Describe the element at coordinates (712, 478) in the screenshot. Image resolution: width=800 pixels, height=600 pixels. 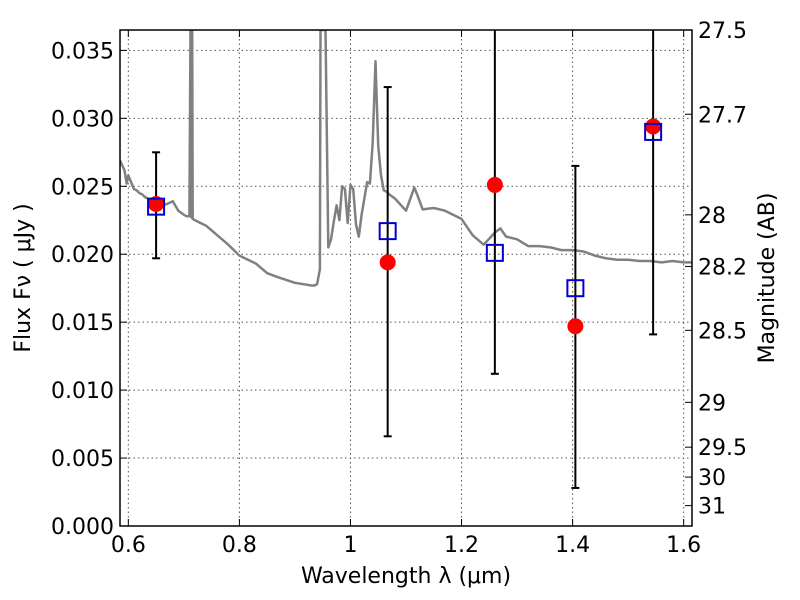
I see `right-tick-label: 30` at that location.